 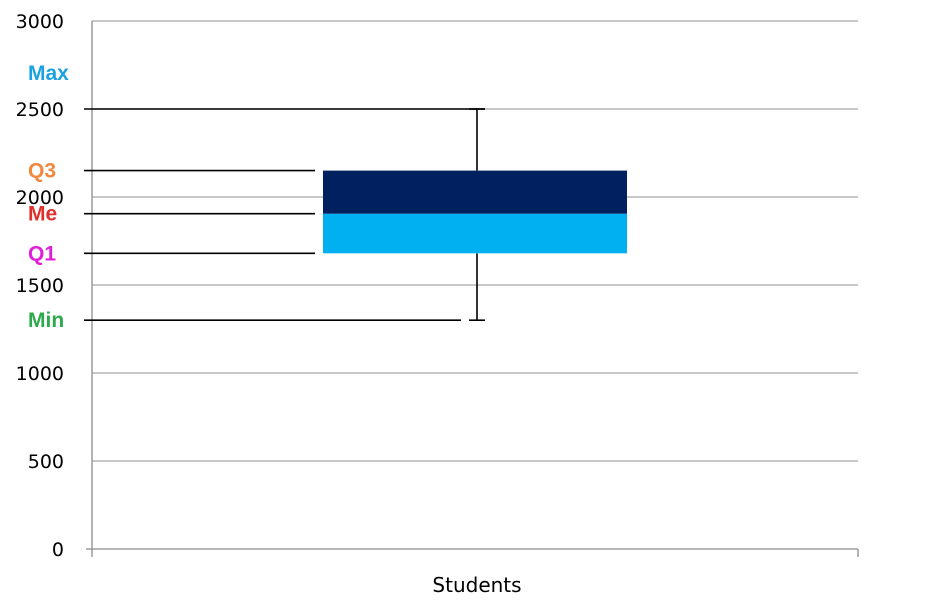 What do you see at coordinates (42, 253) in the screenshot?
I see `annotation-label-q1: Q1` at bounding box center [42, 253].